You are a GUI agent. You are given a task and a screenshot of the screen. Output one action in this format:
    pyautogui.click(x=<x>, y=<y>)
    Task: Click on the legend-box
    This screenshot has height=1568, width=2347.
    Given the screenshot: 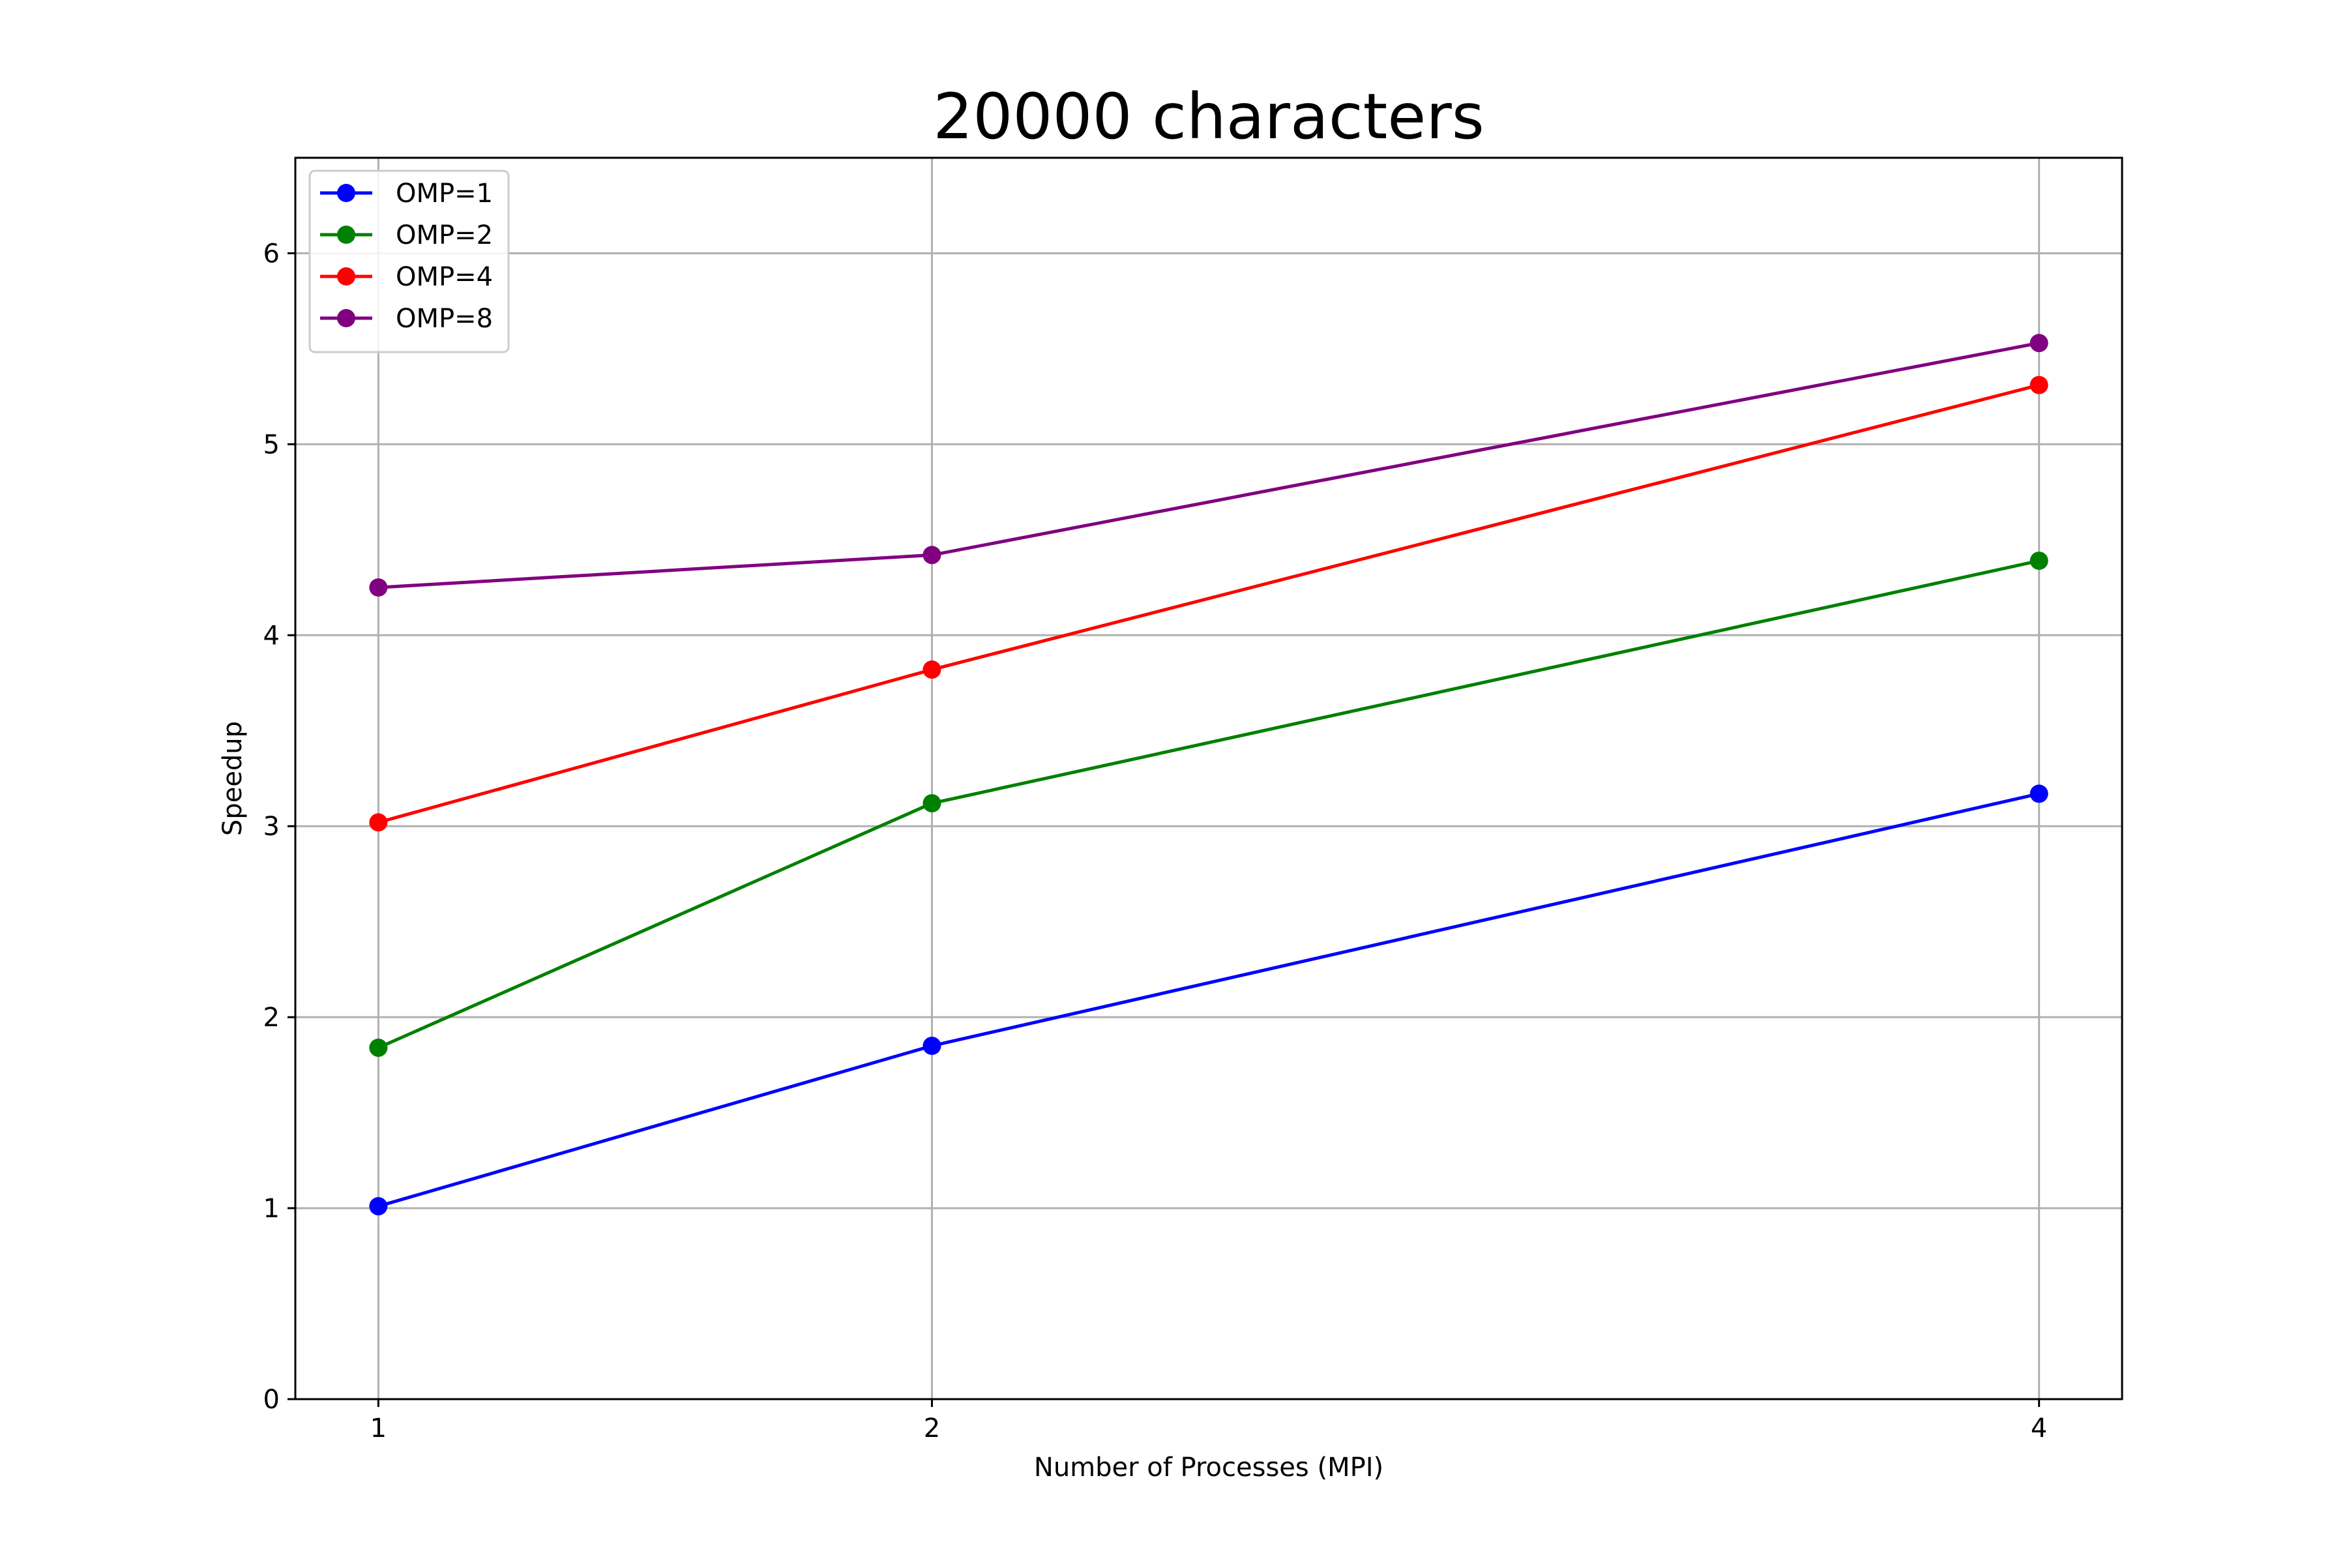 What is the action you would take?
    pyautogui.click(x=409, y=261)
    